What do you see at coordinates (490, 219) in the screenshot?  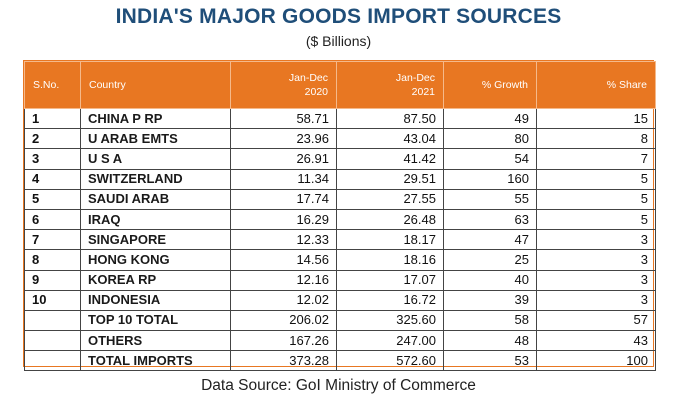 I see `cell-growth: 63` at bounding box center [490, 219].